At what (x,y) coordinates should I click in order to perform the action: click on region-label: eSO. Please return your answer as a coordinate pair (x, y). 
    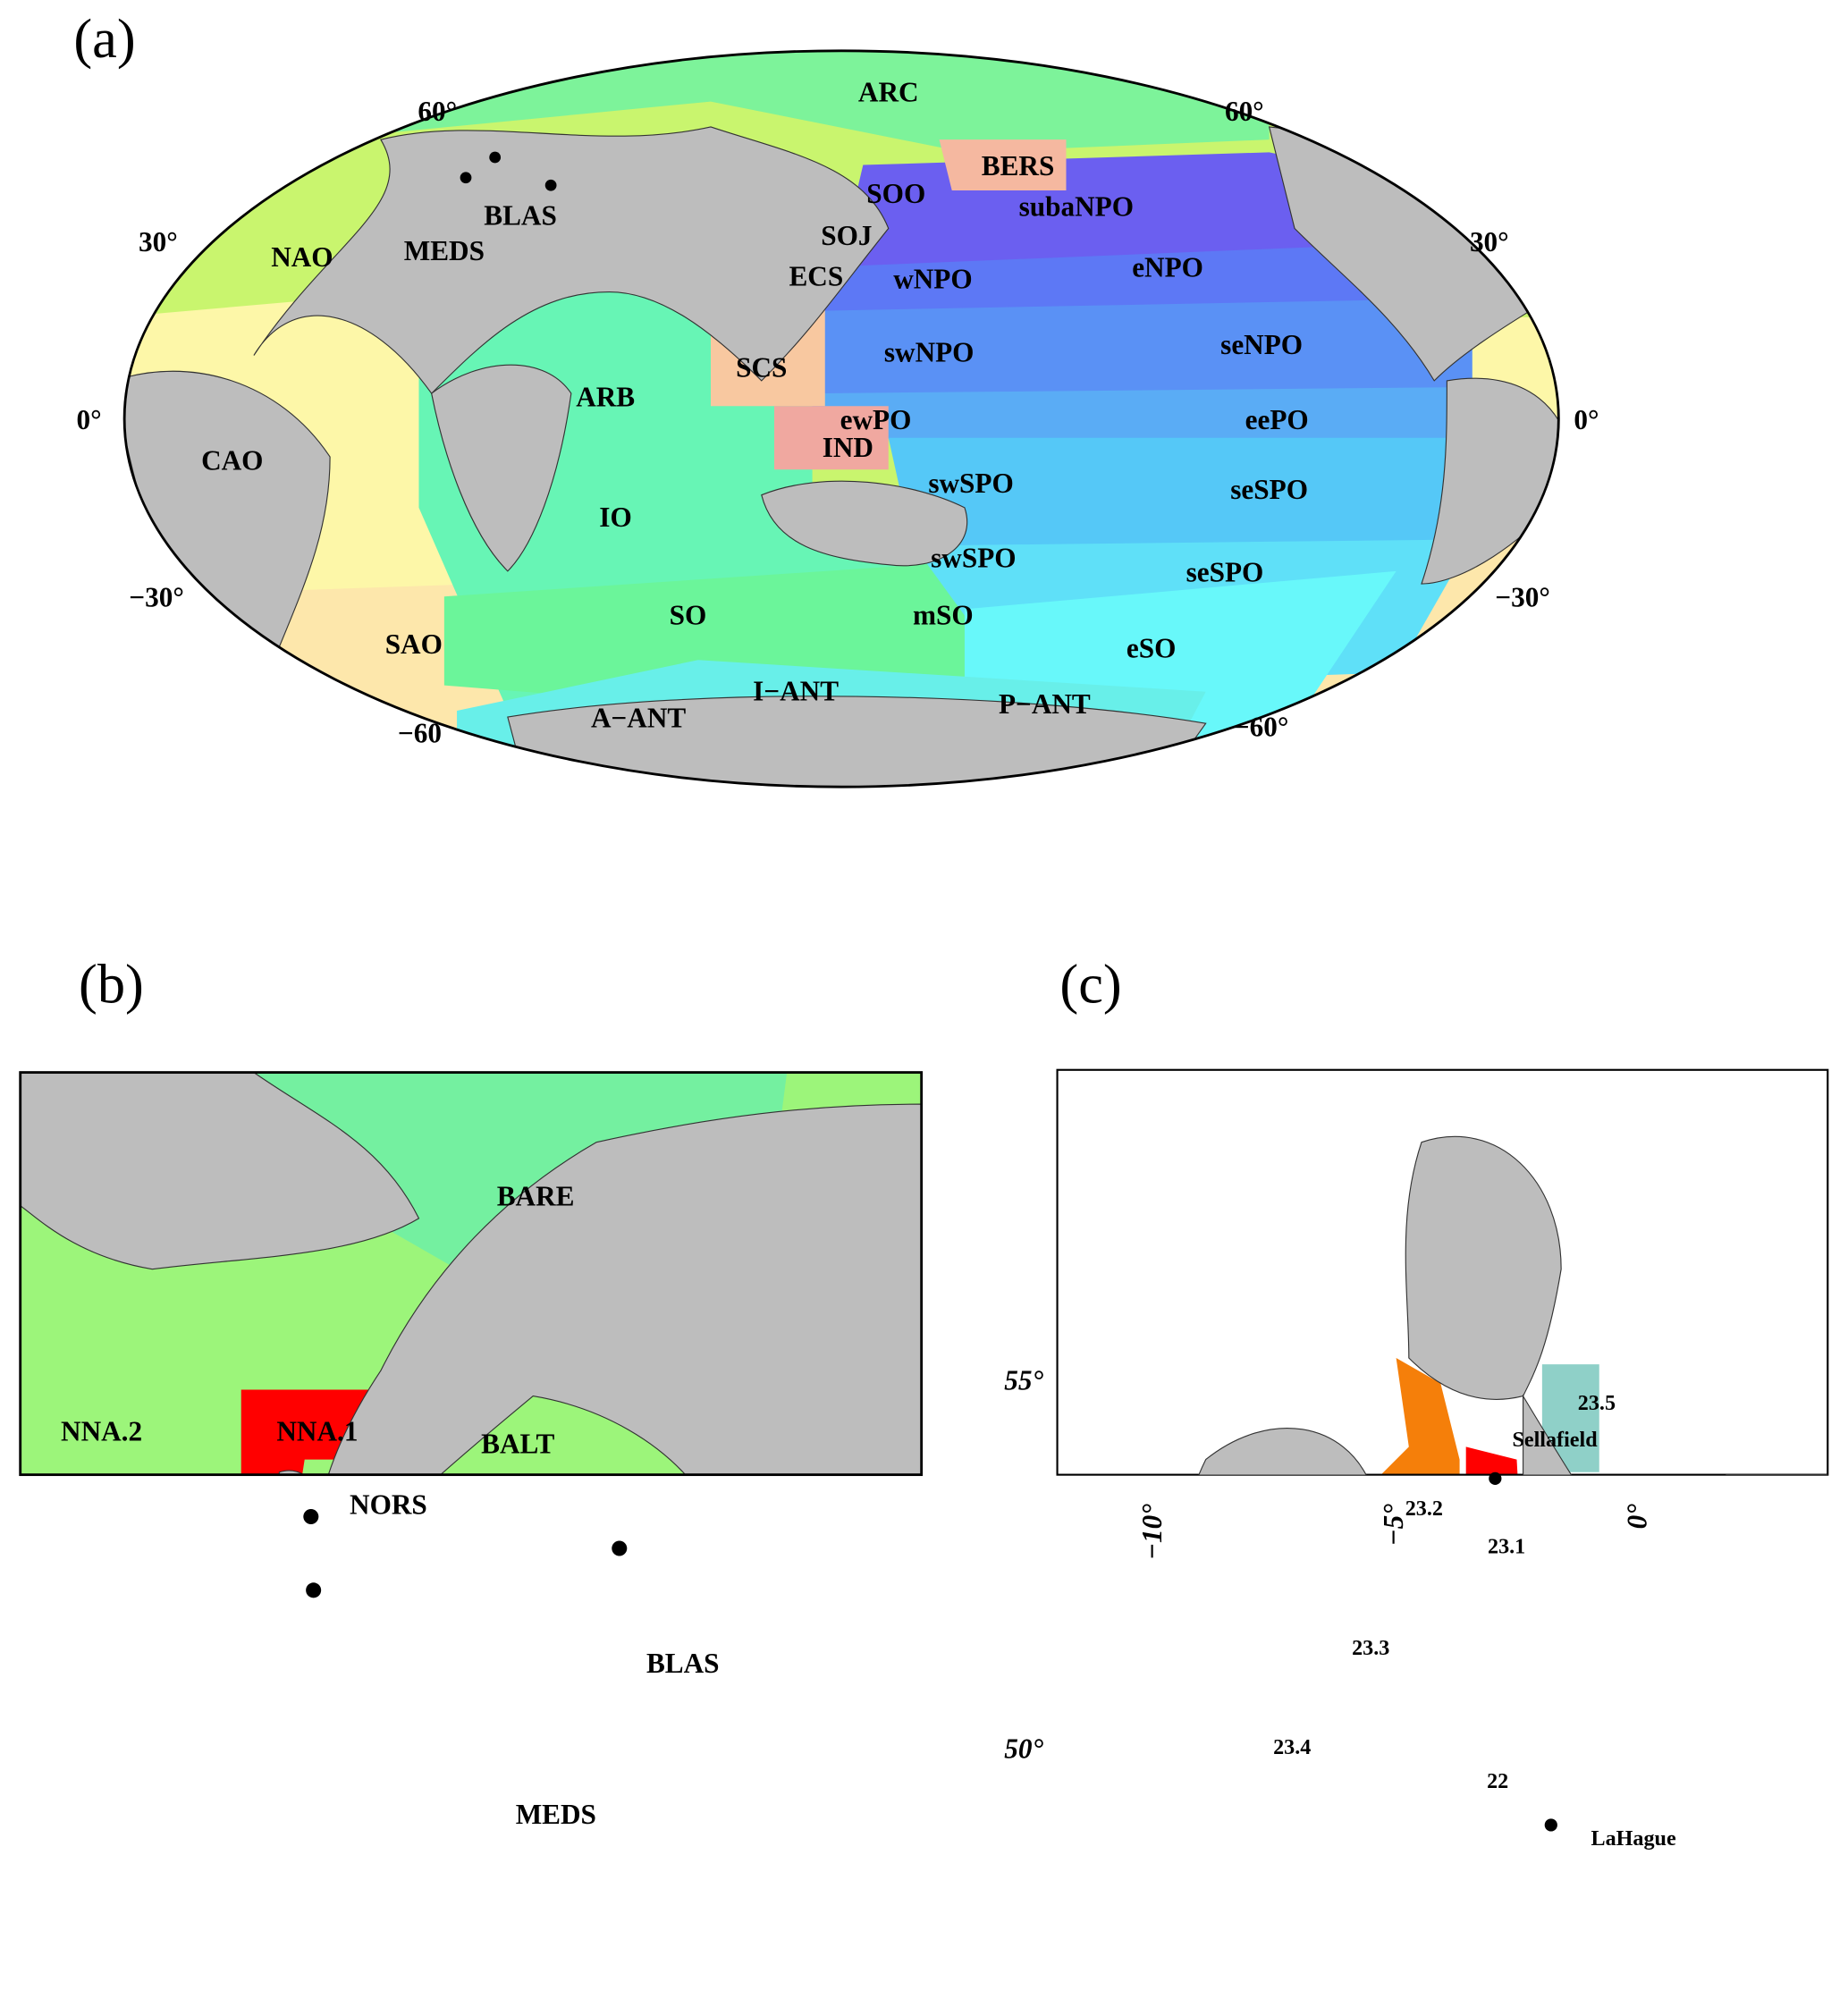
    Looking at the image, I should click on (1152, 647).